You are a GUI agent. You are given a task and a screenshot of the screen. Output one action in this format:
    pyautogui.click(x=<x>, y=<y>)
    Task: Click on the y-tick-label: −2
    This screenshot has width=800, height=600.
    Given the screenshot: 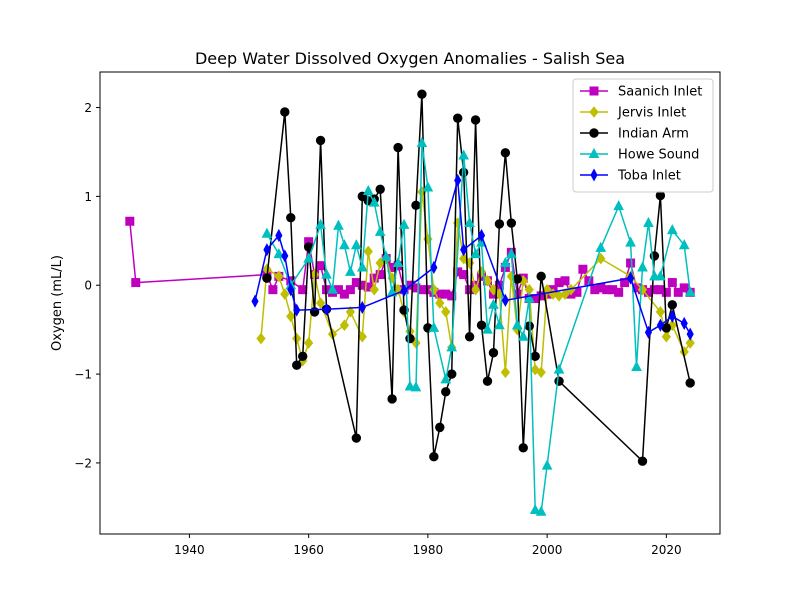 What is the action you would take?
    pyautogui.click(x=83, y=463)
    